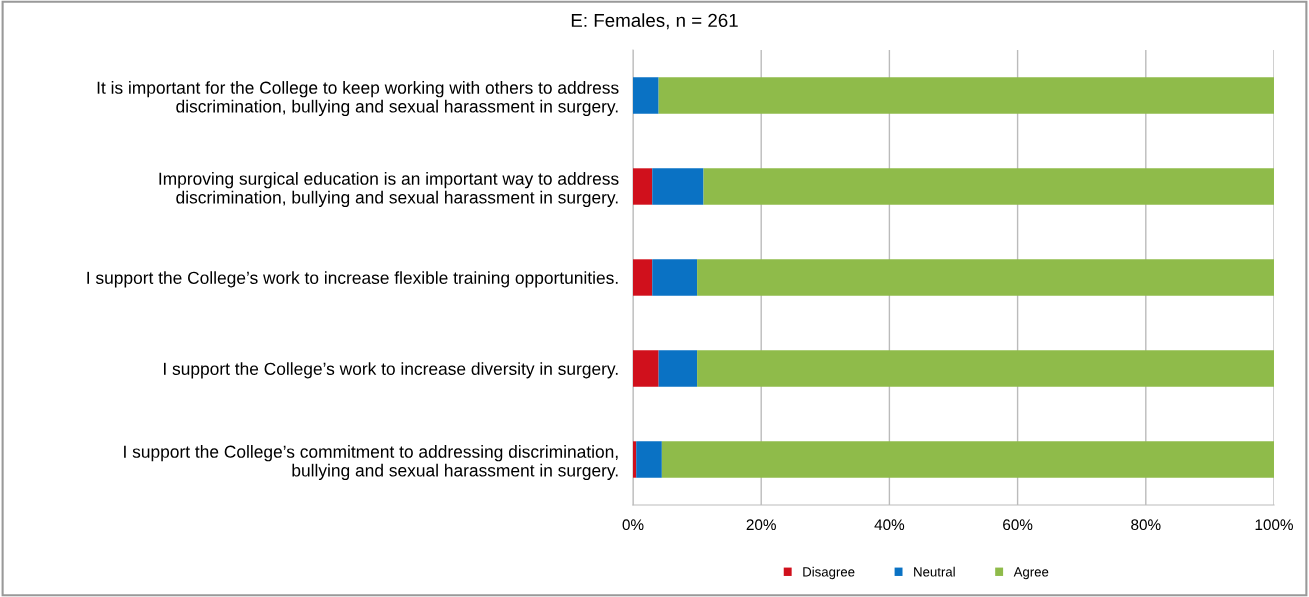 Image resolution: width=1309 pixels, height=597 pixels. Describe the element at coordinates (1031, 573) in the screenshot. I see `legend-label: Agree` at that location.